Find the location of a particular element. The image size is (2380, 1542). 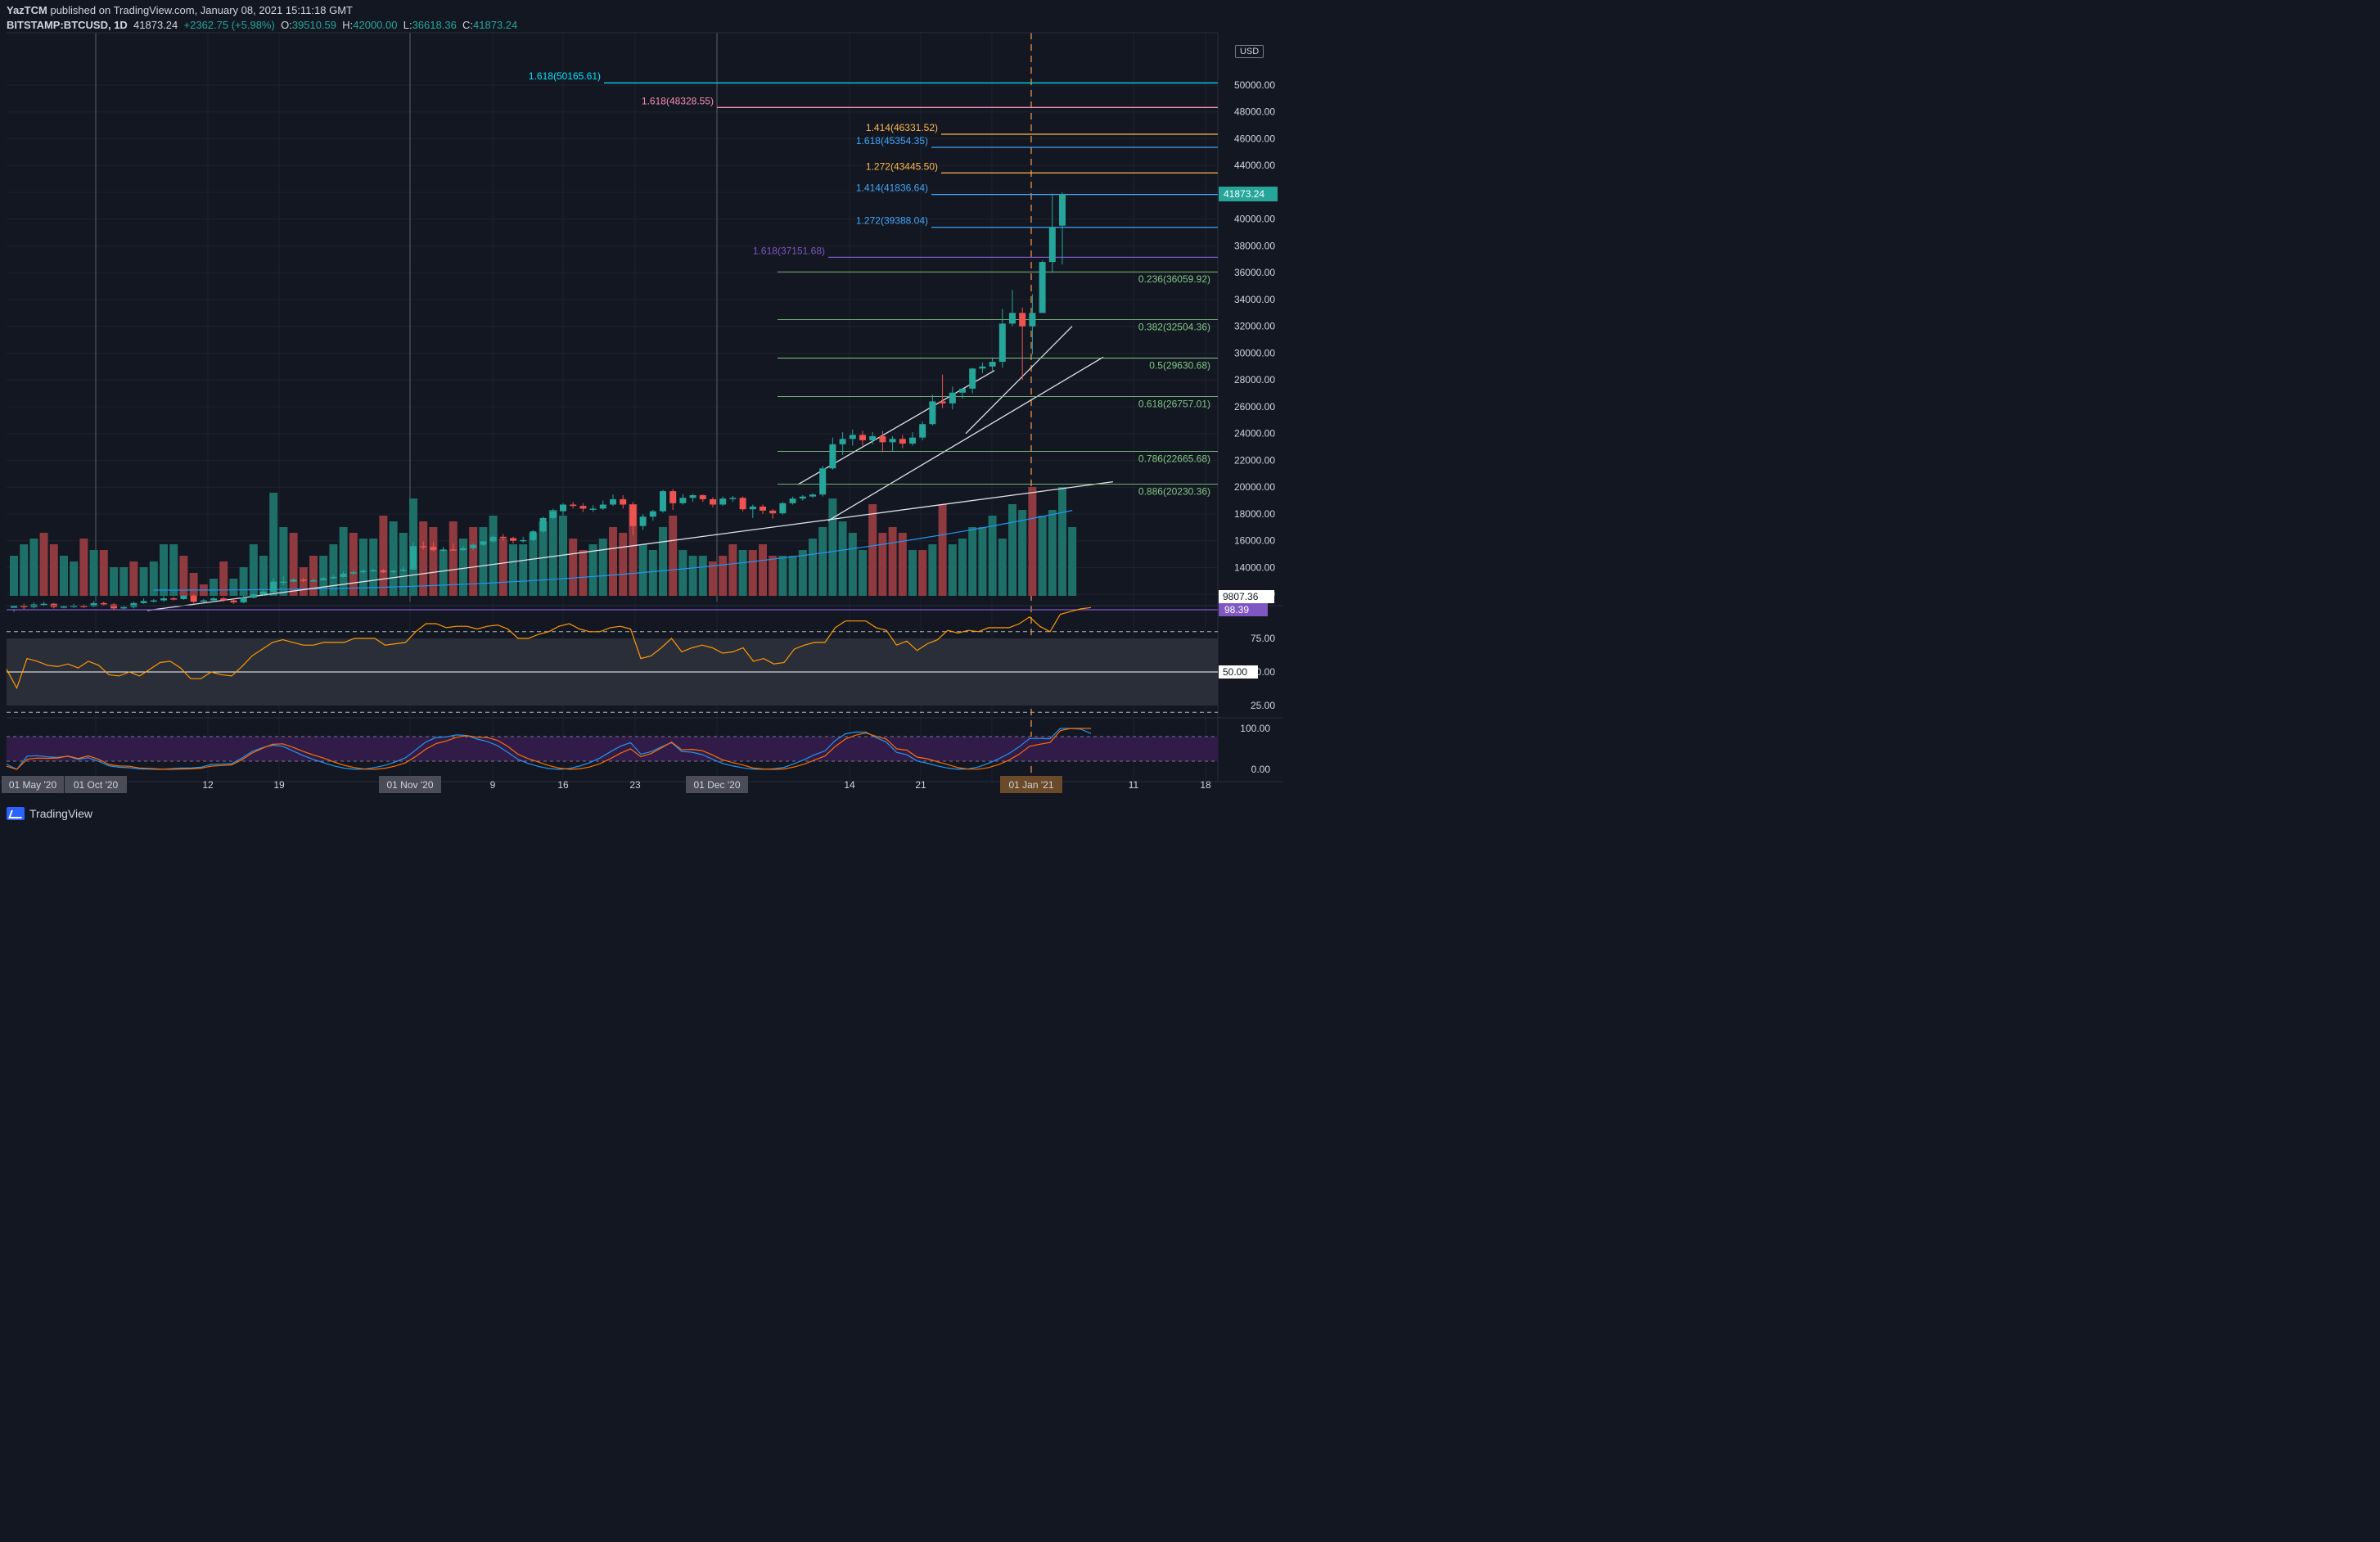

symbol-label: BITSTAMP:BTCUSD, 1D is located at coordinates (68, 25).